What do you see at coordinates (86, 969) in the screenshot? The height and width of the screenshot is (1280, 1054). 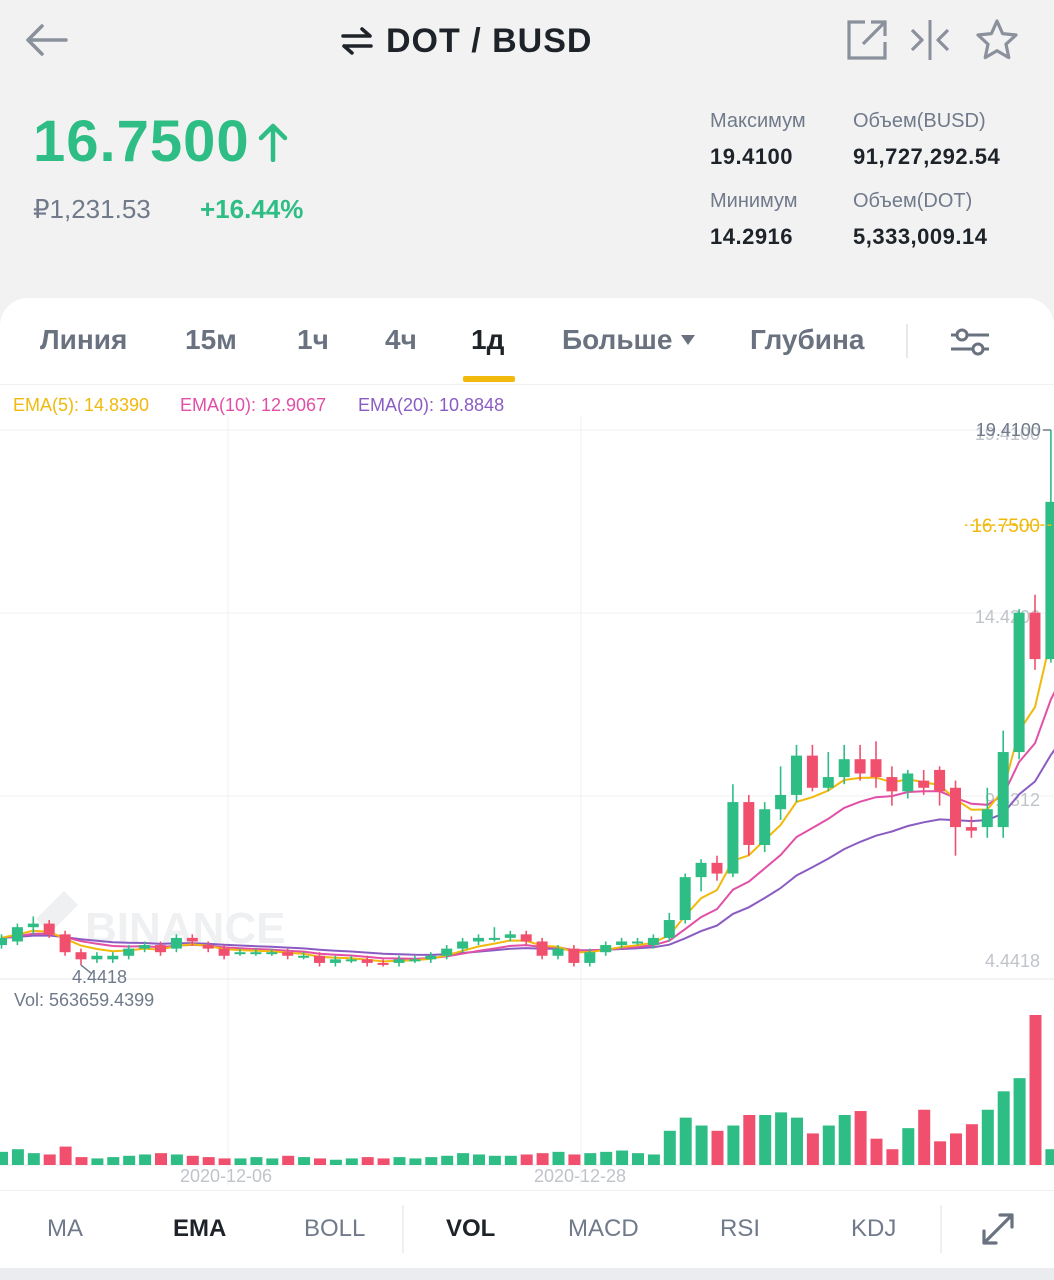 I see `low-marker-line` at bounding box center [86, 969].